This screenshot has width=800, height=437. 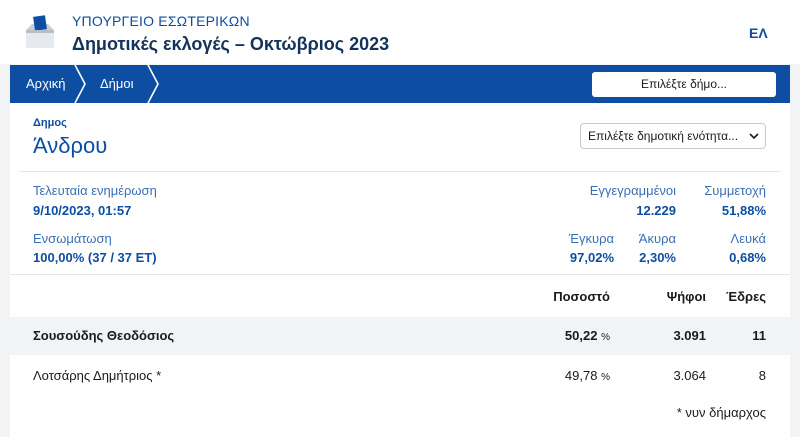 I want to click on blank-value: 0,68%, so click(x=747, y=257).